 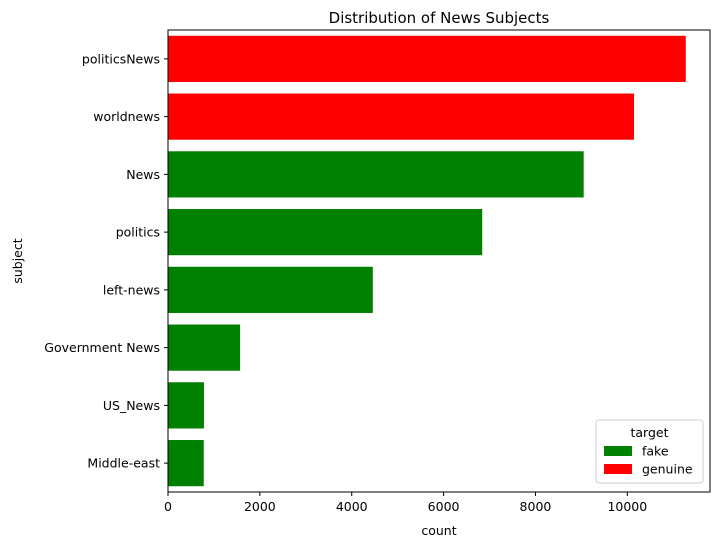 What do you see at coordinates (401, 116) in the screenshot?
I see `bar-worldnews` at bounding box center [401, 116].